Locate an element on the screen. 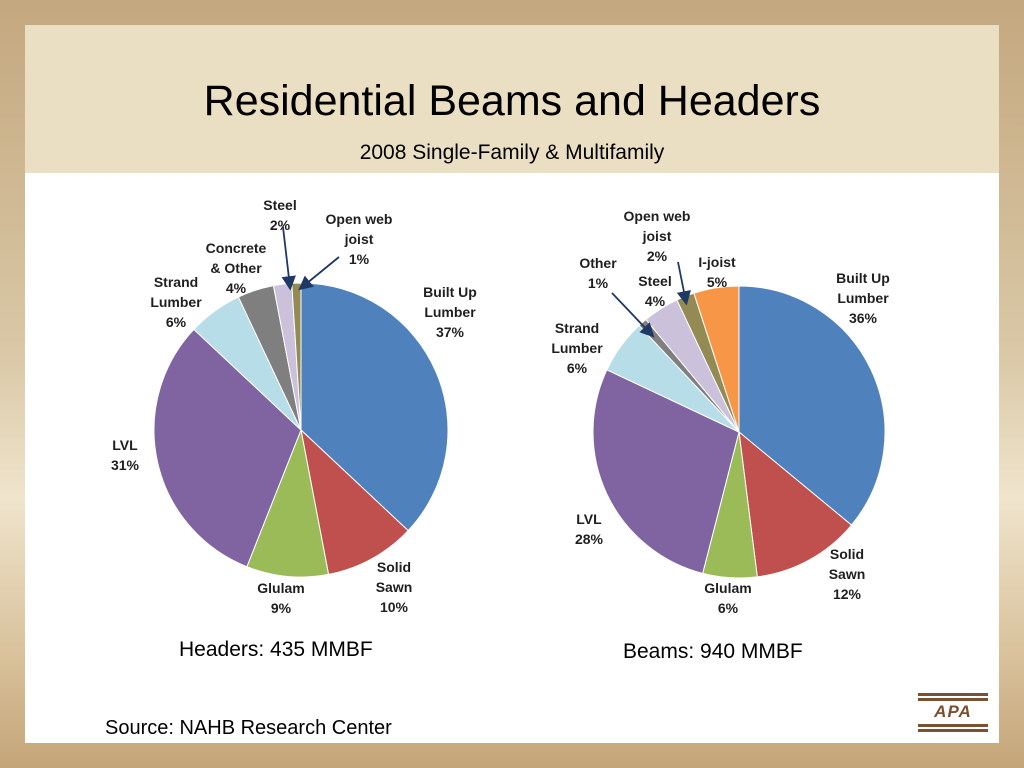 The image size is (1024, 768). chart2-slice-9-label: I-joist 5% is located at coordinates (717, 272).